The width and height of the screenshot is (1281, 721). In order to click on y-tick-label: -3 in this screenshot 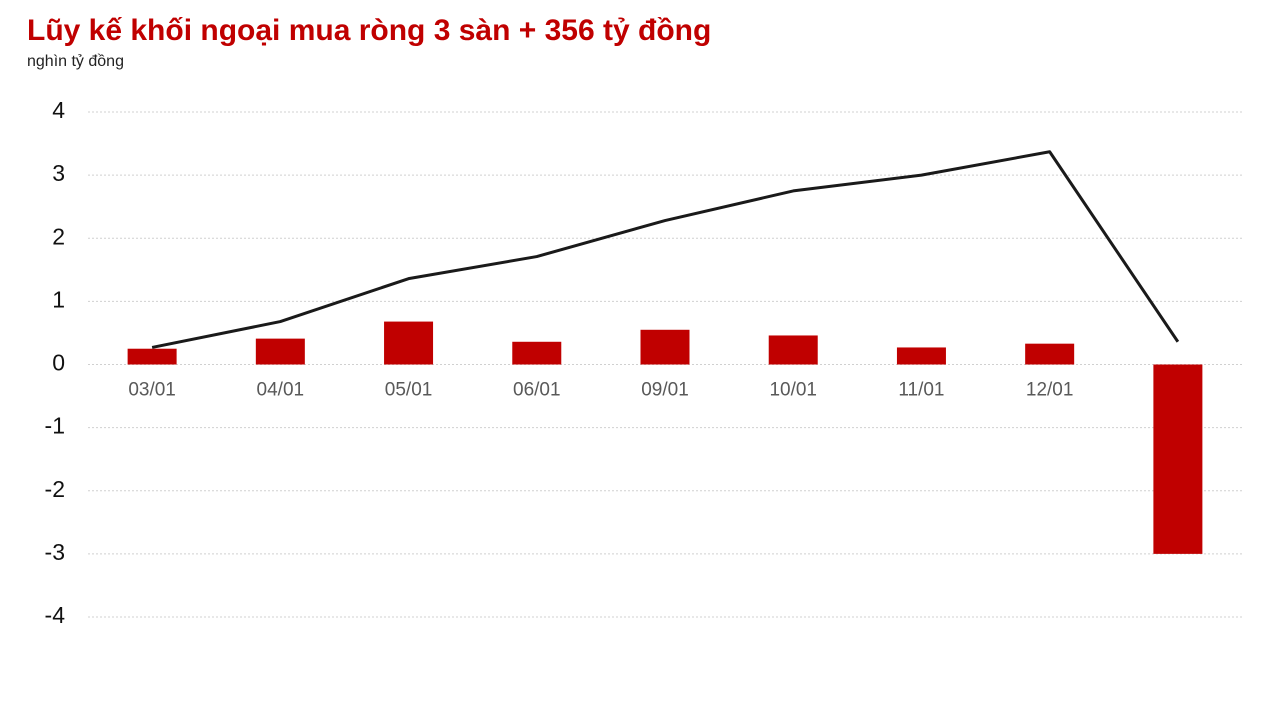, I will do `click(55, 552)`.